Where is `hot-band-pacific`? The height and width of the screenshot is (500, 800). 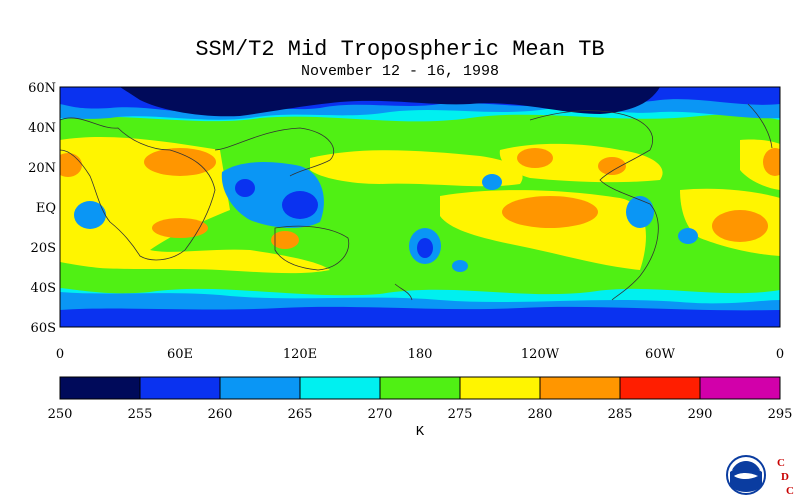
hot-band-pacific is located at coordinates (416, 168).